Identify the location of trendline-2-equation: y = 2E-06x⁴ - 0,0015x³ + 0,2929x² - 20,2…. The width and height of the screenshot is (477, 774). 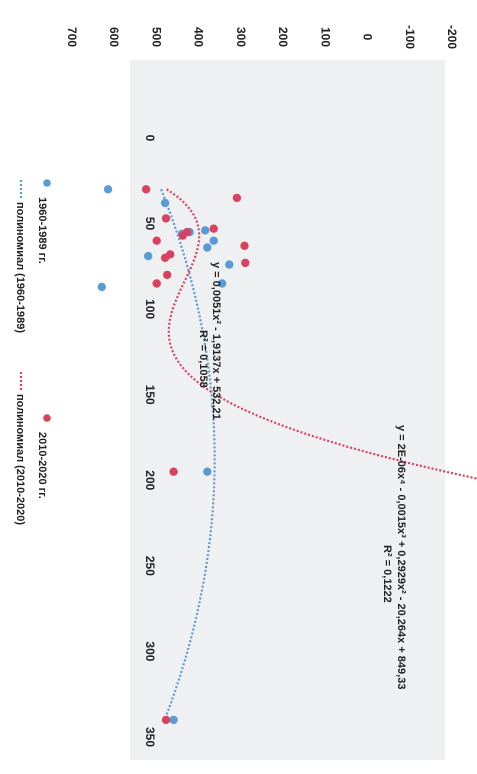
(401, 557).